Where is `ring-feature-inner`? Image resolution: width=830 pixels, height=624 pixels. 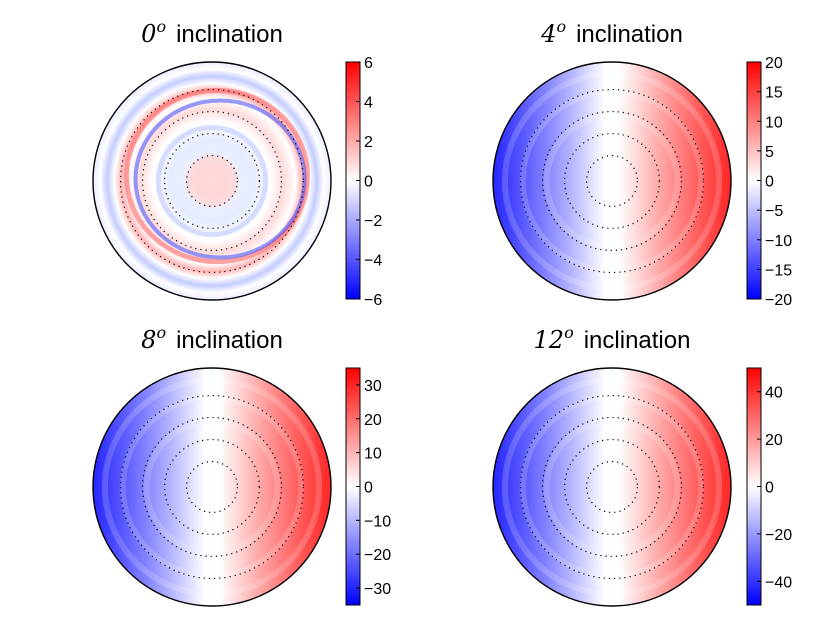 ring-feature-inner is located at coordinates (212, 181).